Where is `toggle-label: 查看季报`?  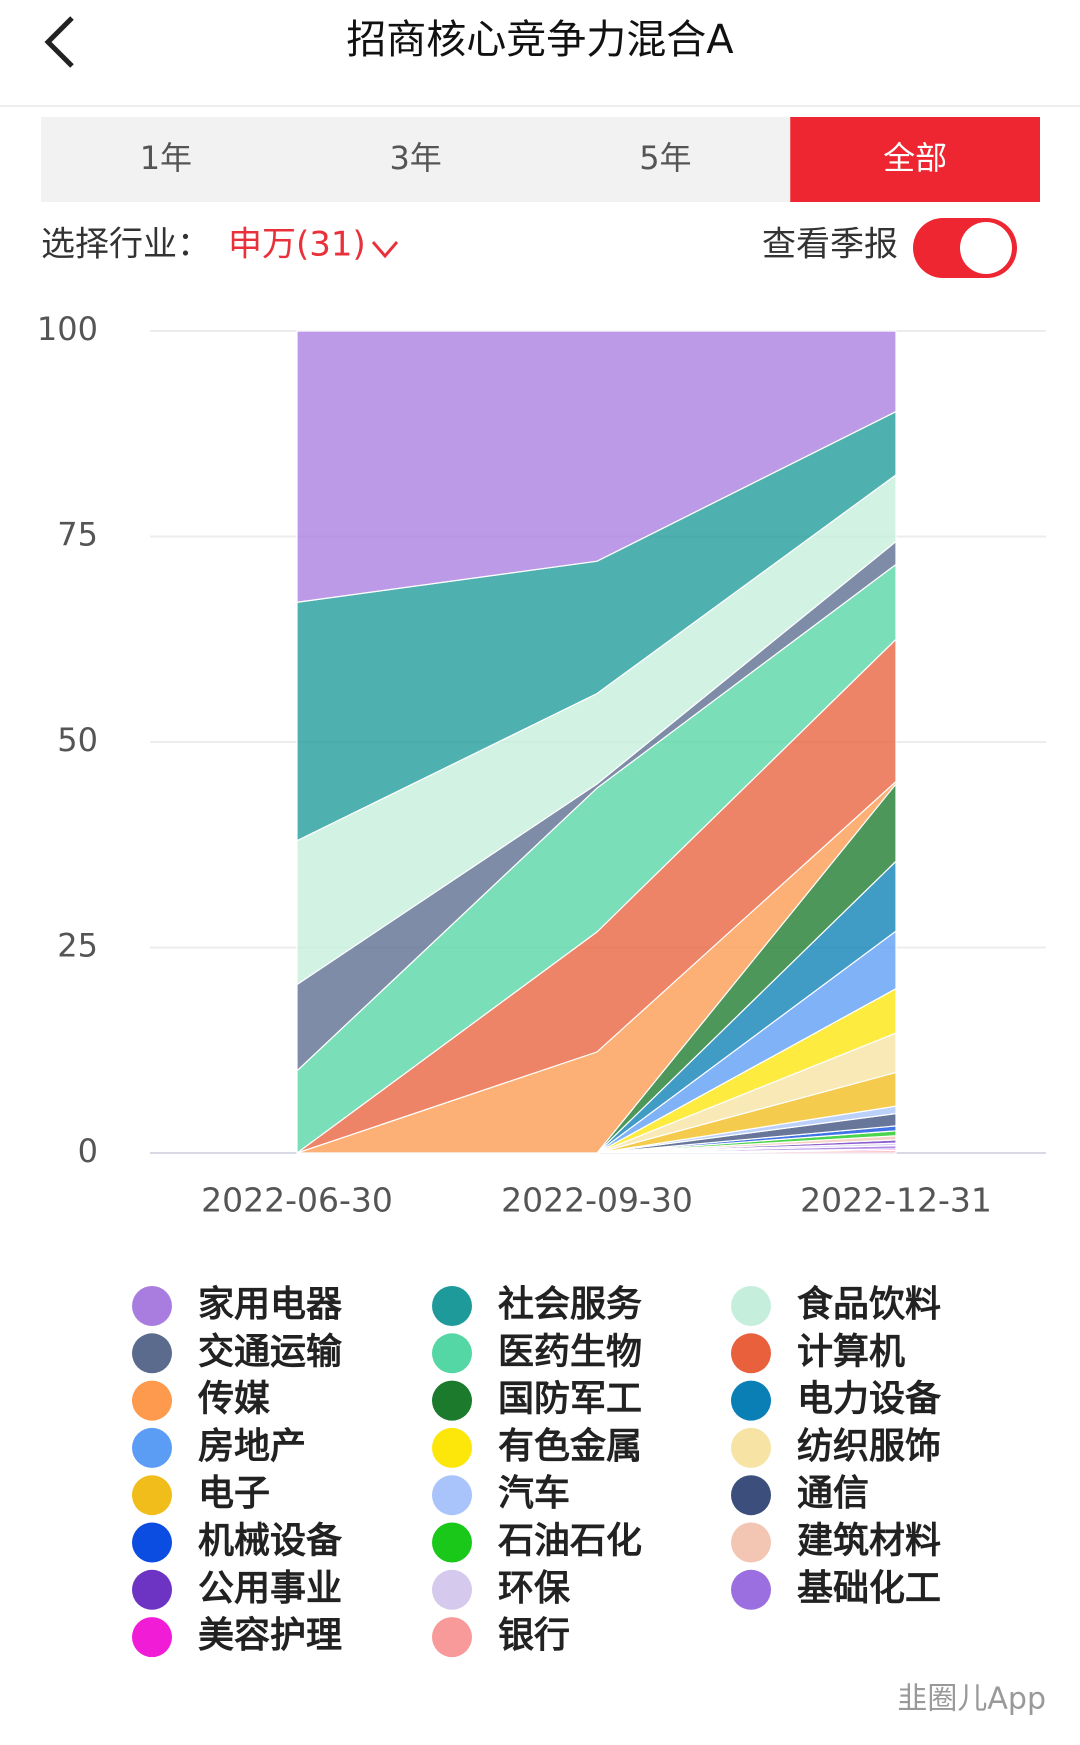 toggle-label: 查看季报 is located at coordinates (830, 245).